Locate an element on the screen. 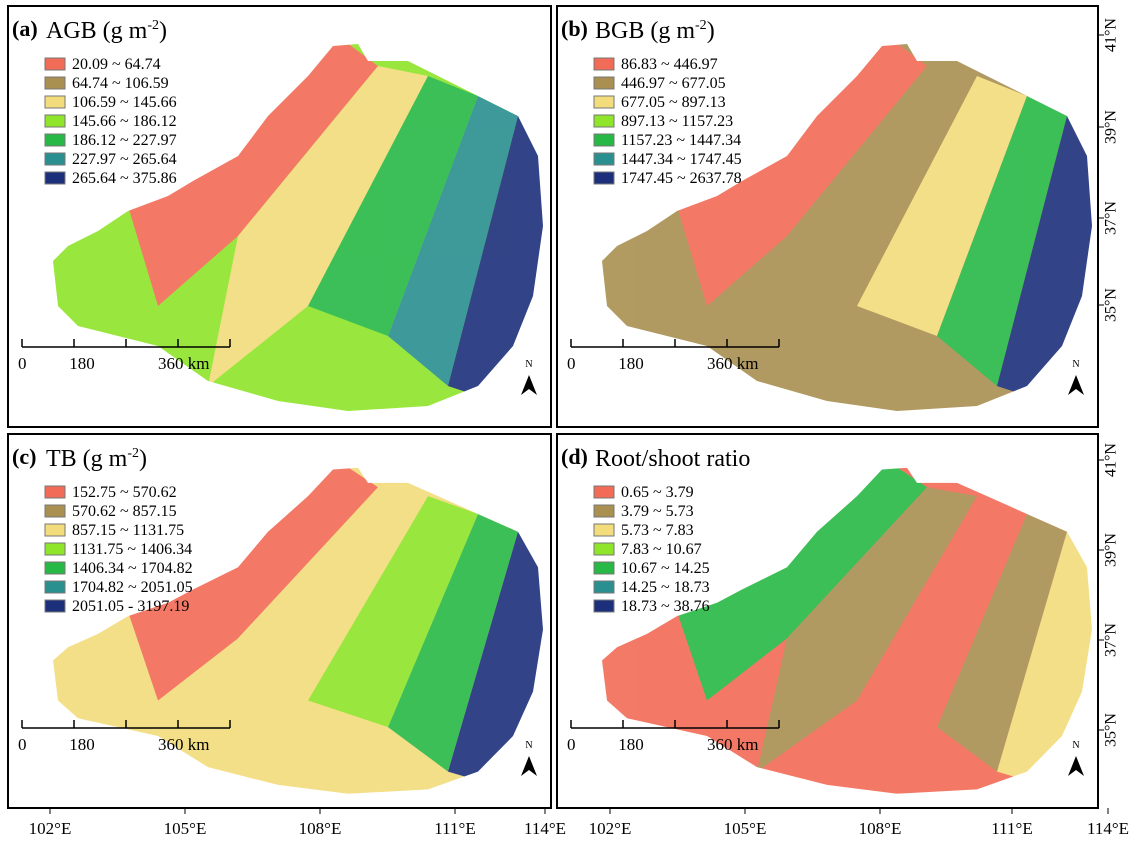 This screenshot has height=848, width=1145. legend-label: 152.75 ~ 570.62 is located at coordinates (124, 492).